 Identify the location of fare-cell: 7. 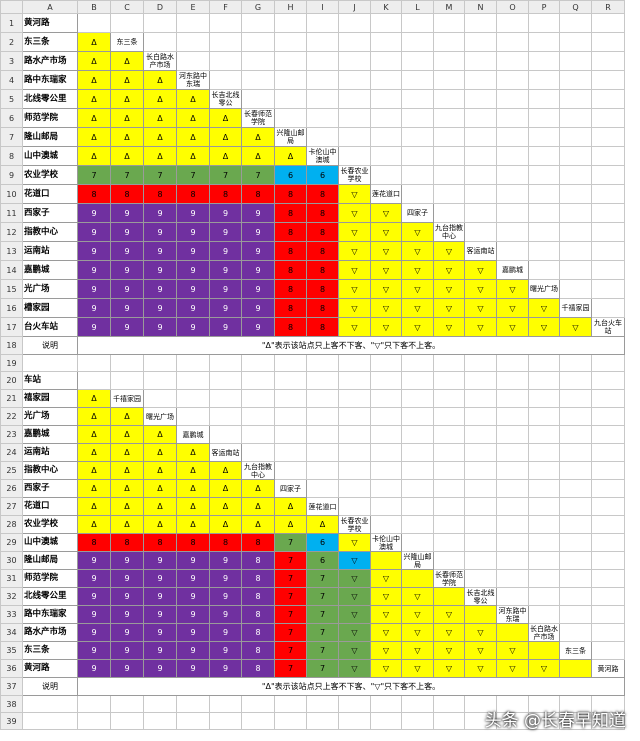
(290, 614).